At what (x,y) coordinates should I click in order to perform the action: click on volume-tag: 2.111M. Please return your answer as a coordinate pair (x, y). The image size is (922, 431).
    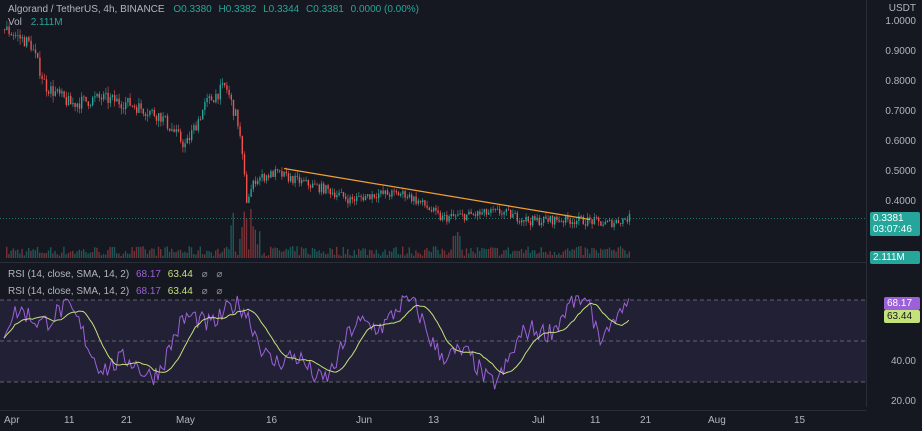
    Looking at the image, I should click on (895, 257).